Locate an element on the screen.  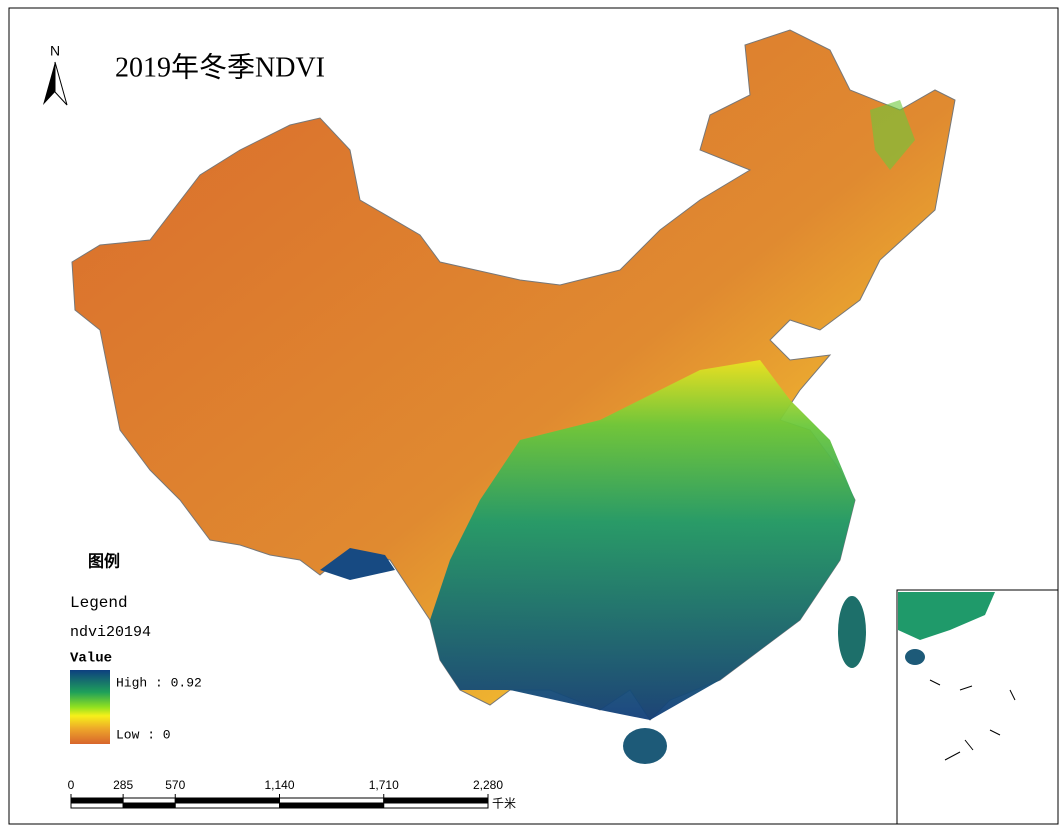
north-label: N is located at coordinates (55, 51).